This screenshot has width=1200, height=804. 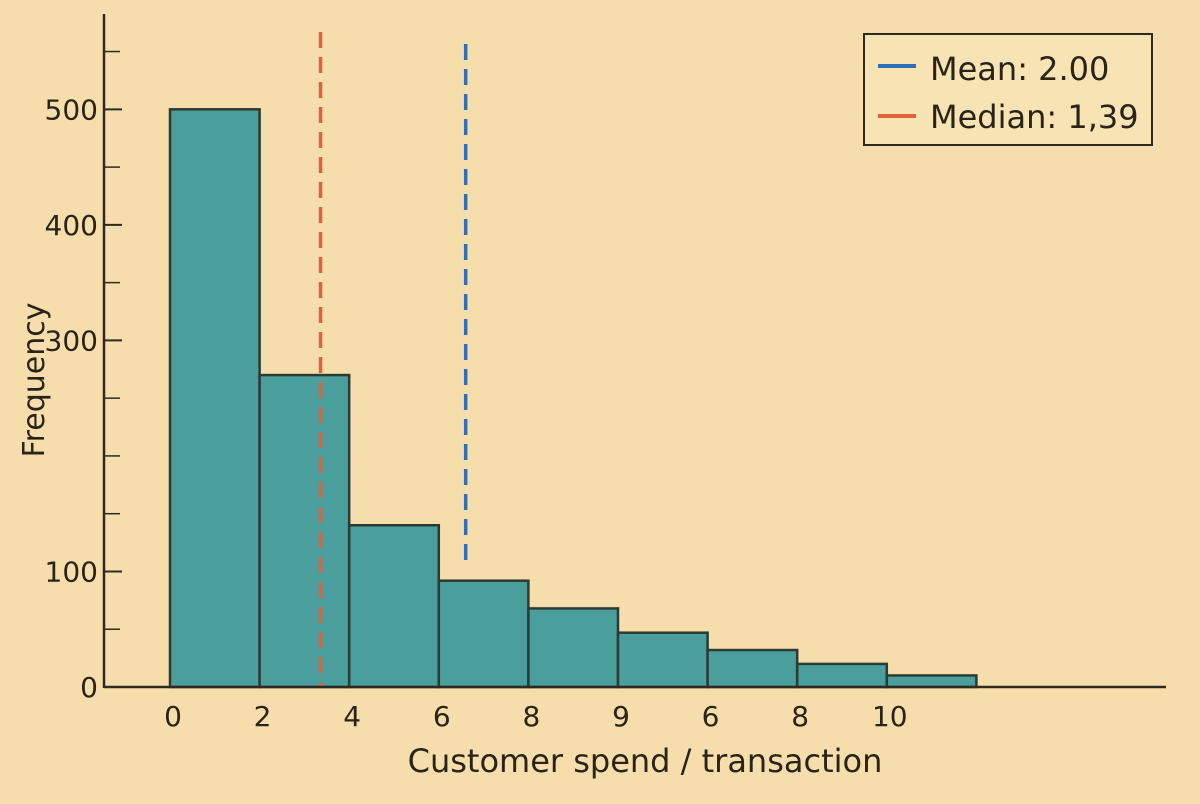 What do you see at coordinates (89, 687) in the screenshot?
I see `y-tick-label: 0` at bounding box center [89, 687].